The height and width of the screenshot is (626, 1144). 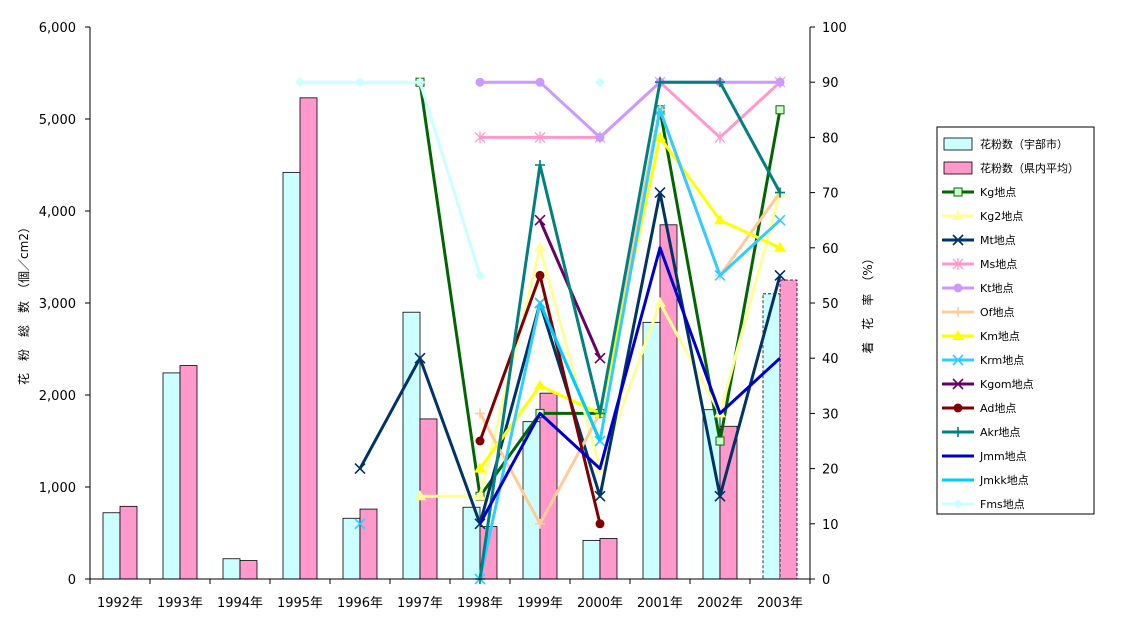 I want to click on y-axis-title: 花 粉 総 数 （個／cm2）, so click(x=23, y=303).